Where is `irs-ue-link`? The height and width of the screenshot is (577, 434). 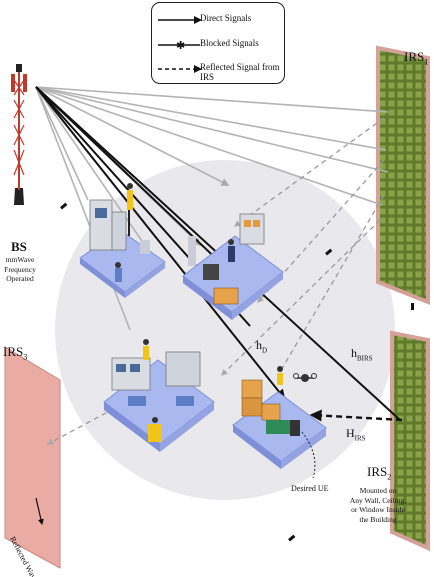 irs-ue-link is located at coordinates (356, 415).